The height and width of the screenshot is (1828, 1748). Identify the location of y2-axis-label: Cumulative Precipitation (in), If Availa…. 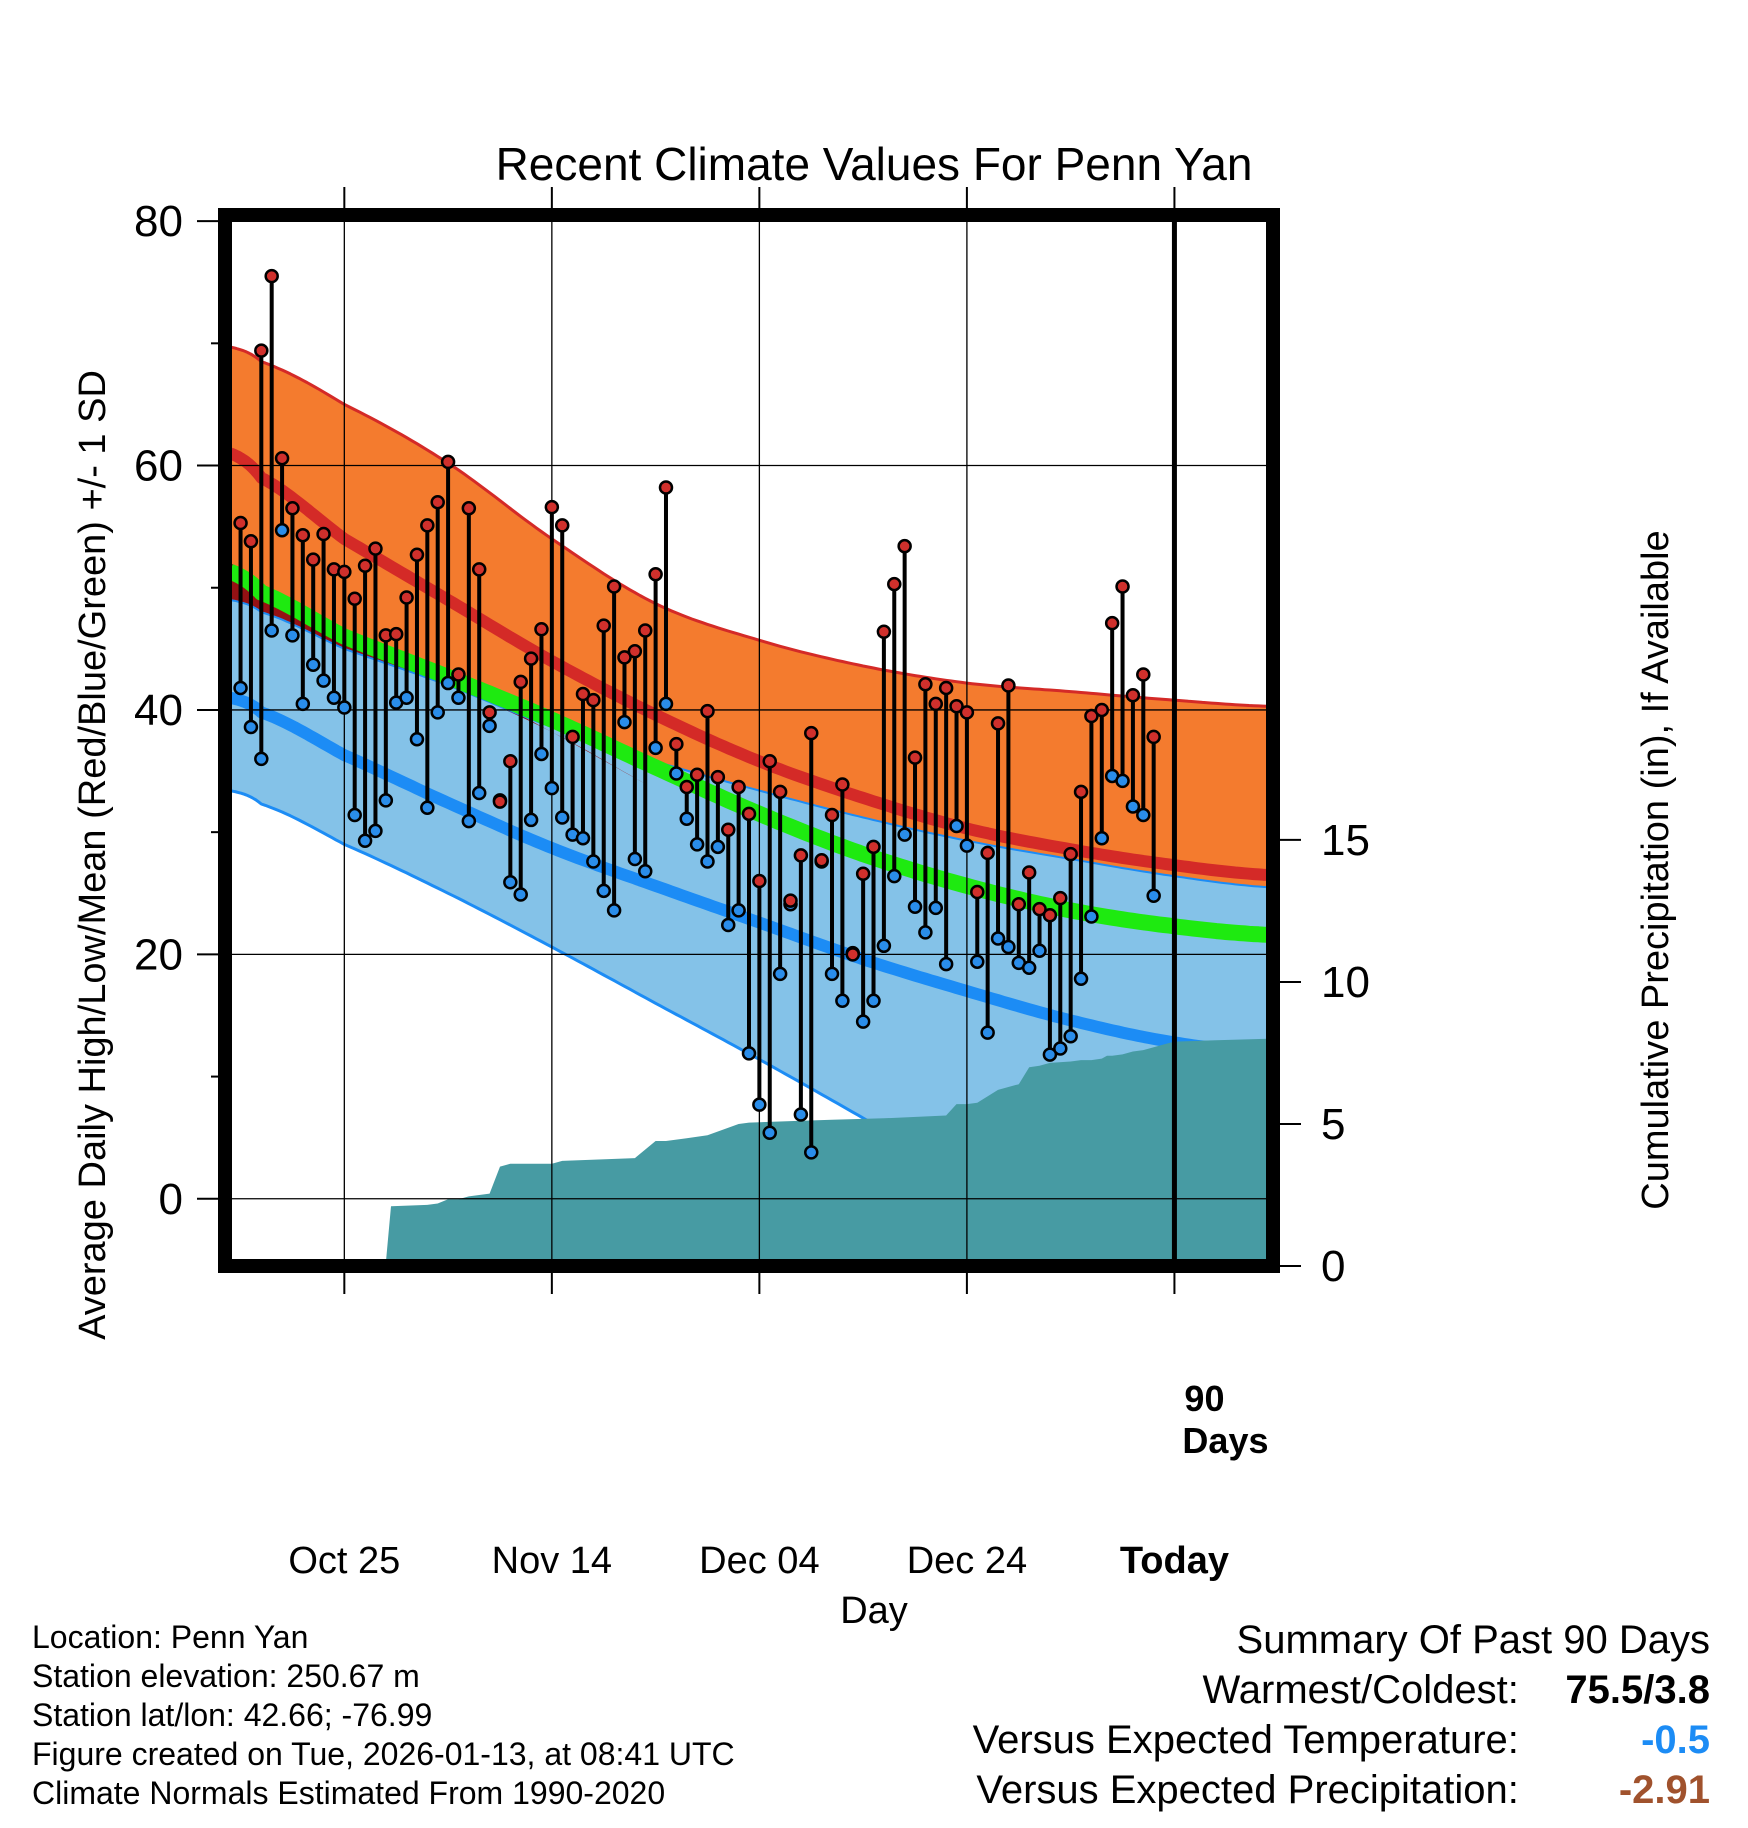
(1656, 869).